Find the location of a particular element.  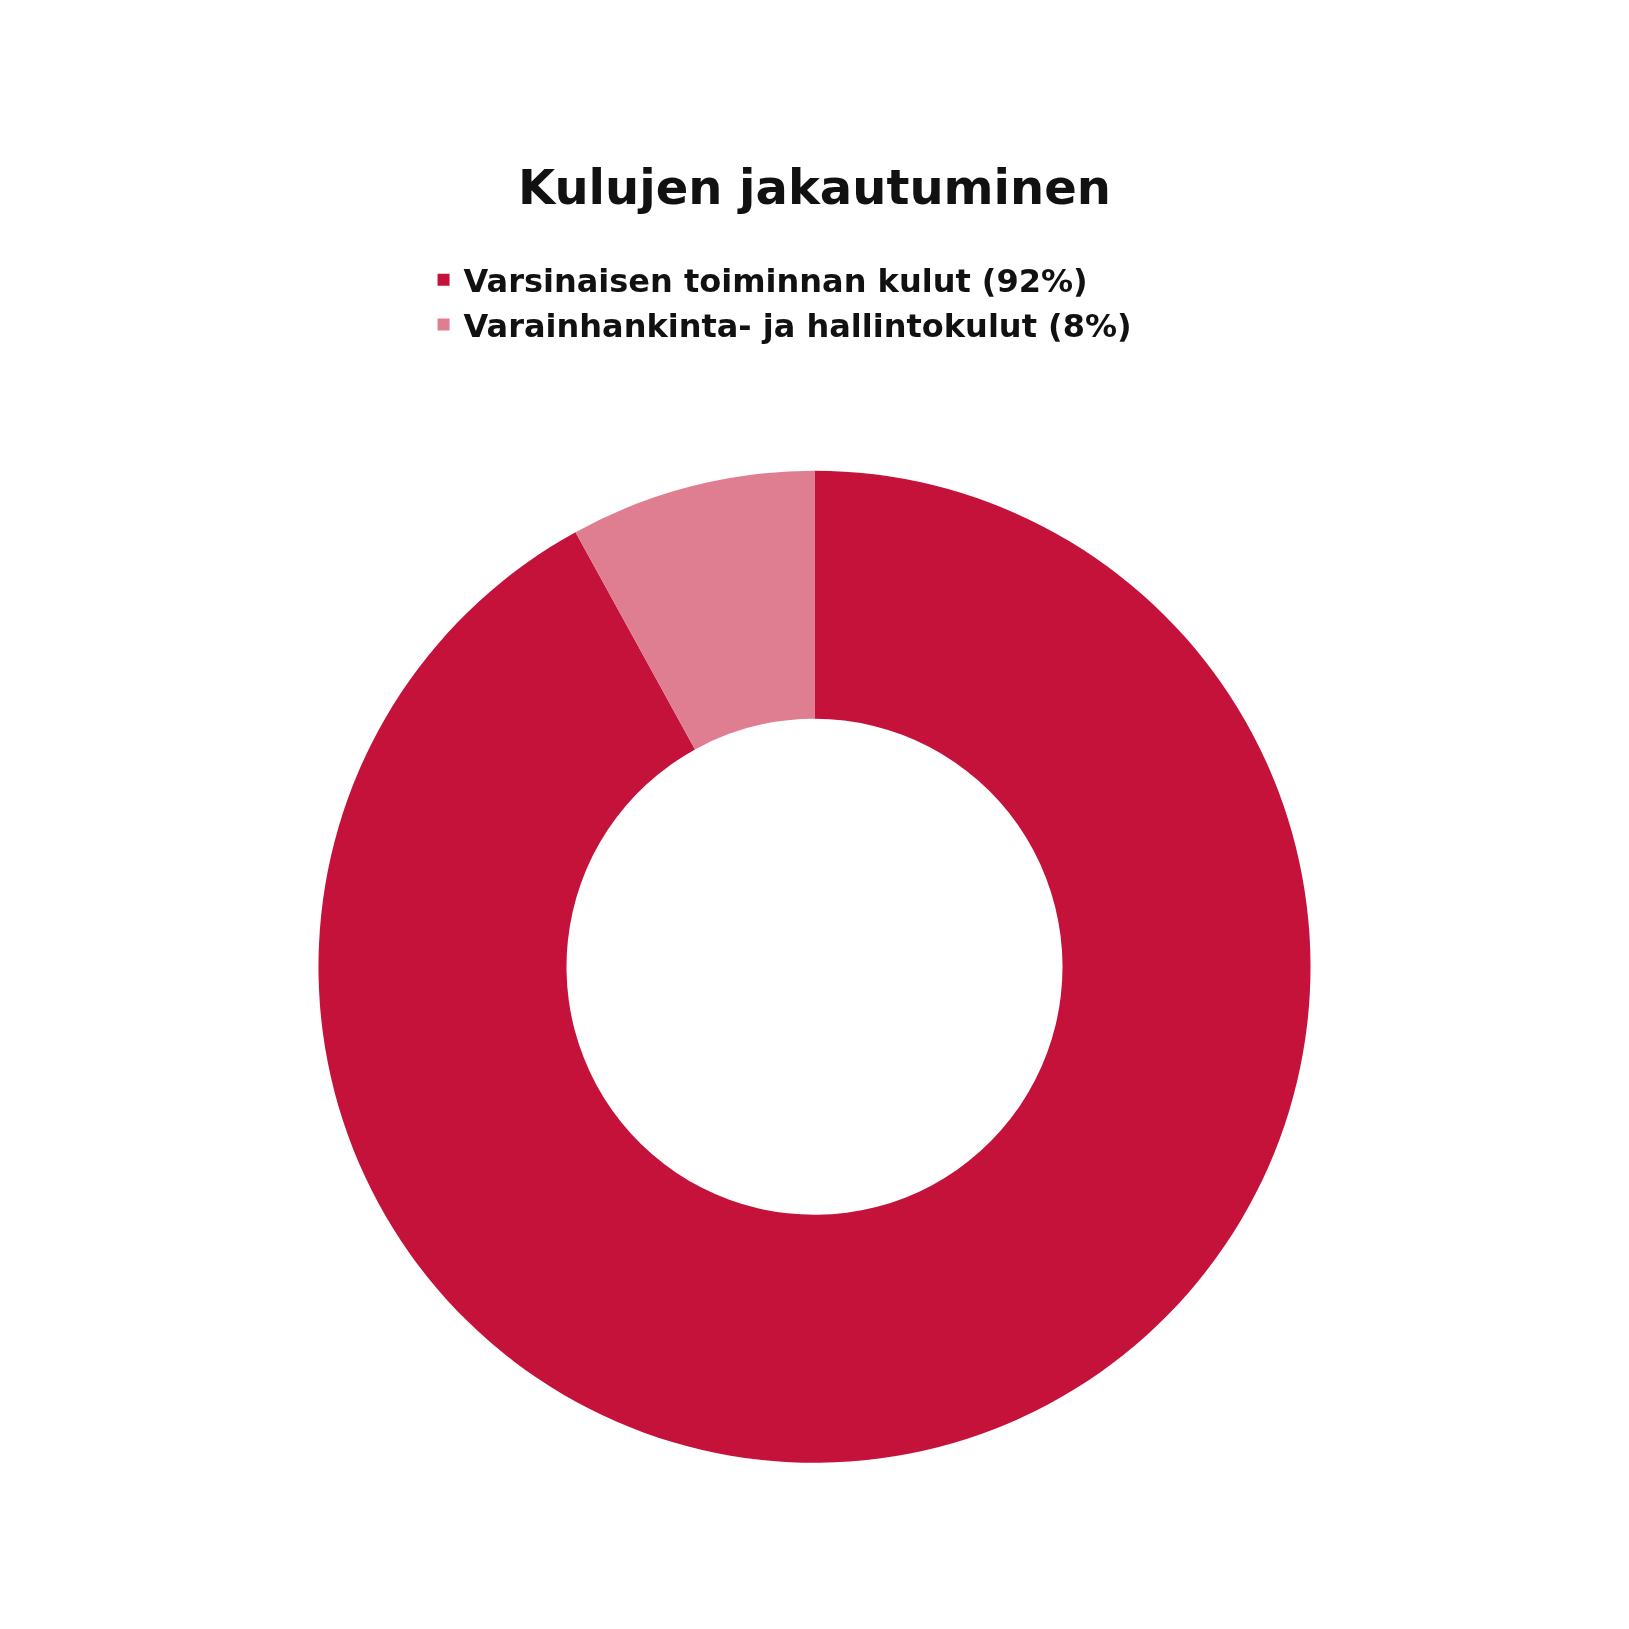

chart-title: Kulujen jakautuminen is located at coordinates (814, 187).